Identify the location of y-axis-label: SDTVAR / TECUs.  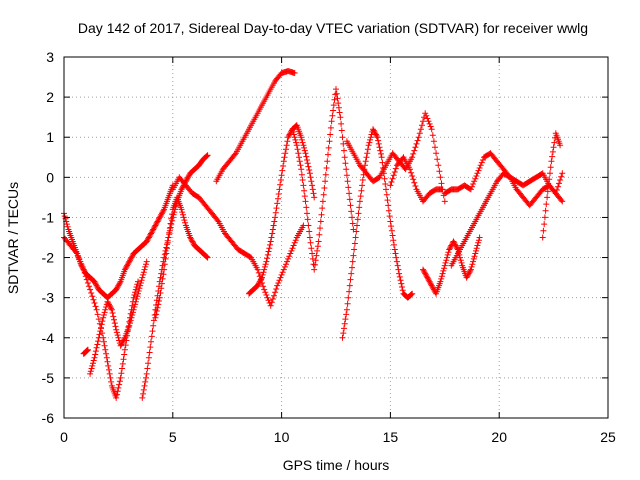
(13, 238).